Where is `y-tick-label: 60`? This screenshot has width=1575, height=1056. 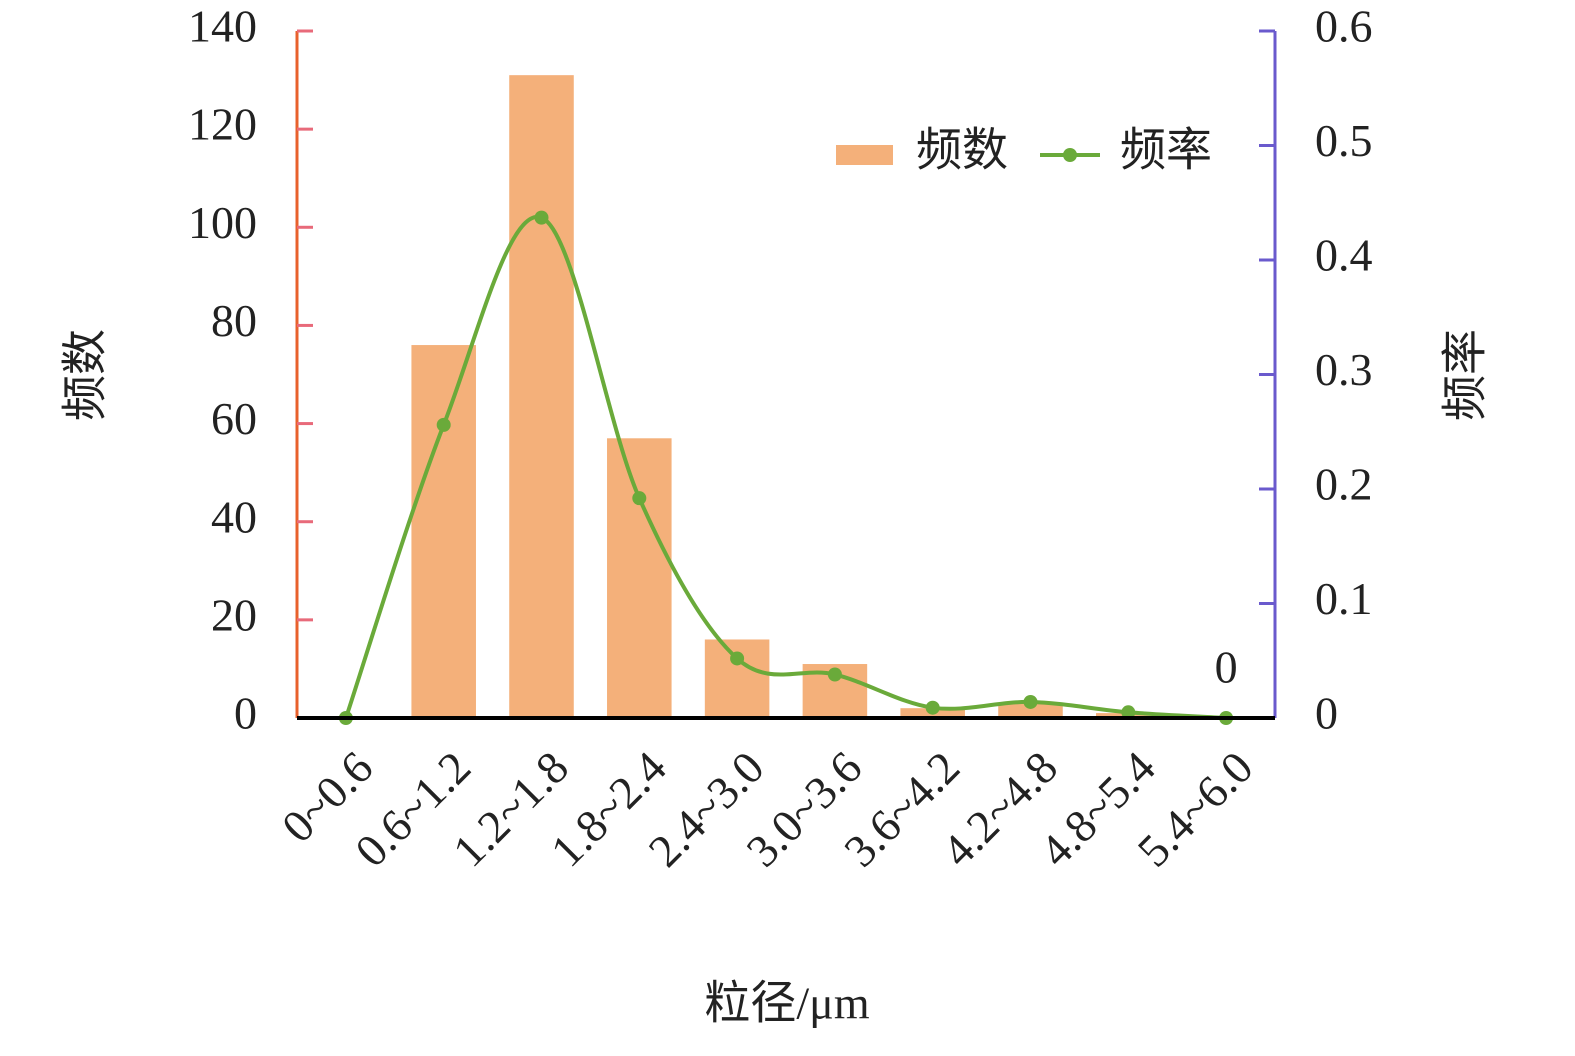
y-tick-label: 60 is located at coordinates (234, 418).